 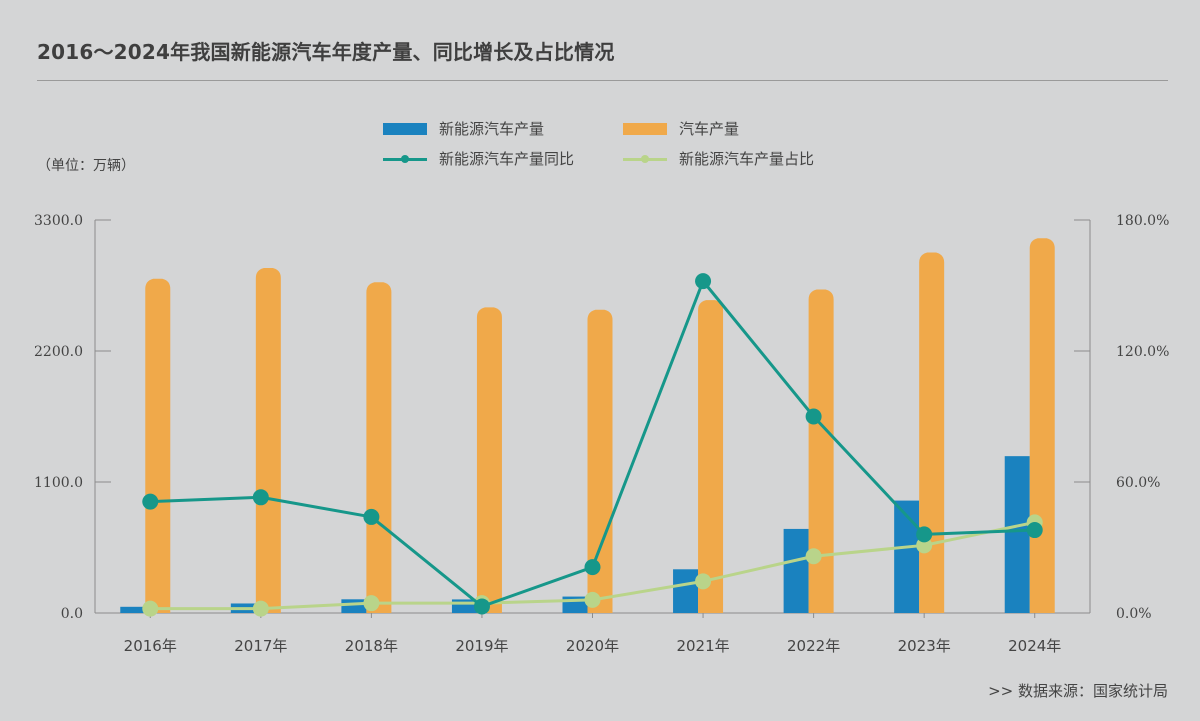 I want to click on x-axis-tick-label: 2019年, so click(x=481, y=646).